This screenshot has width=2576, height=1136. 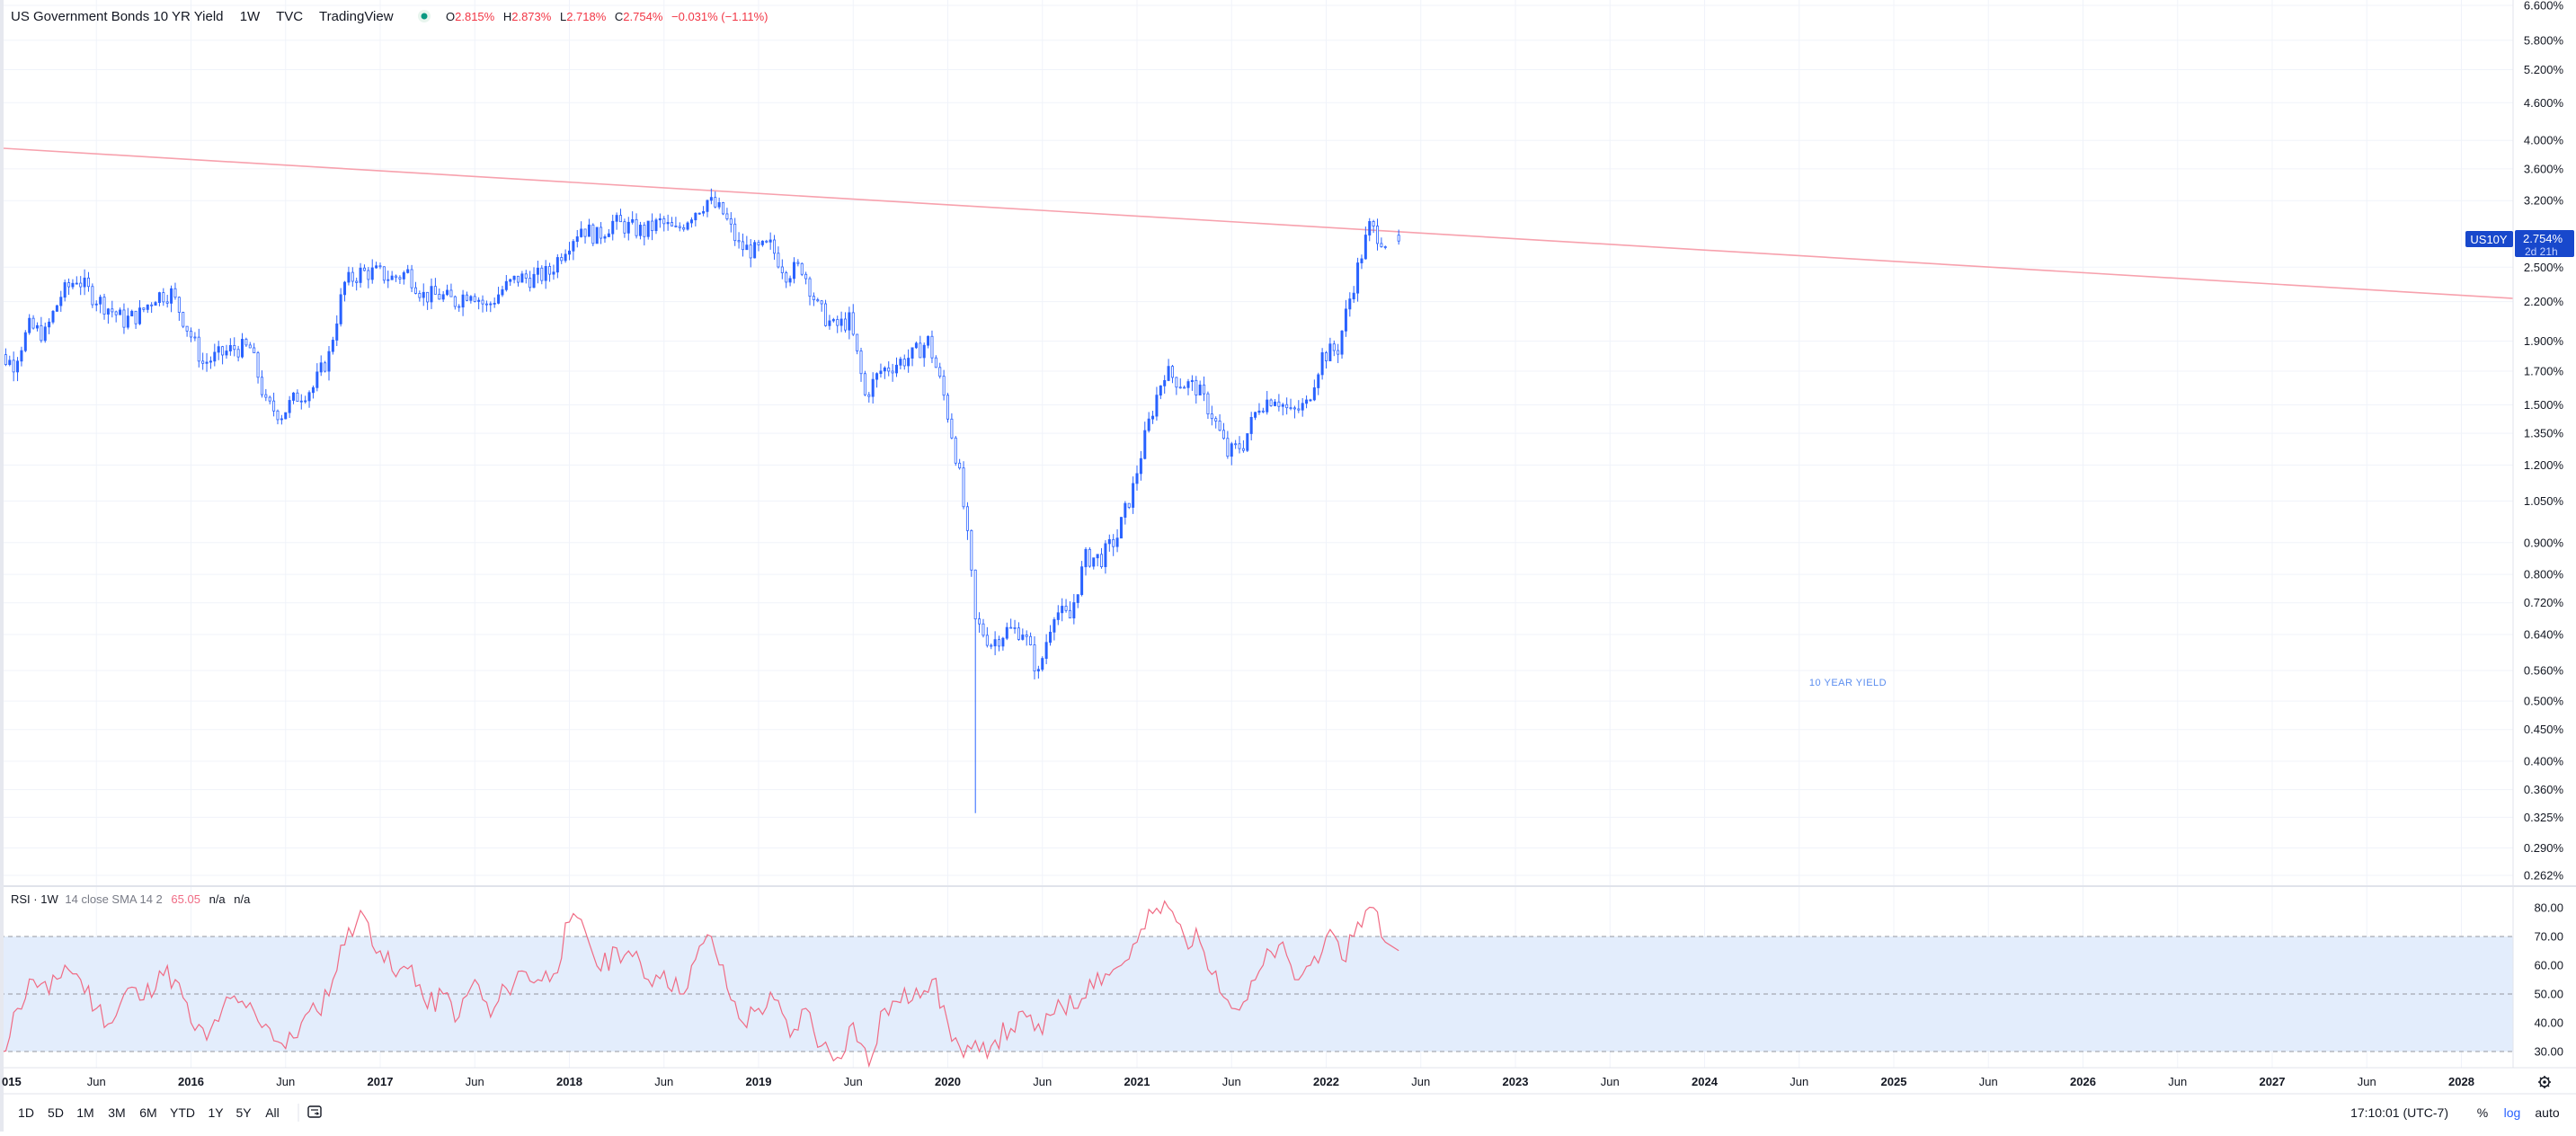 I want to click on price-tick-label: 0.800%, so click(x=2544, y=575).